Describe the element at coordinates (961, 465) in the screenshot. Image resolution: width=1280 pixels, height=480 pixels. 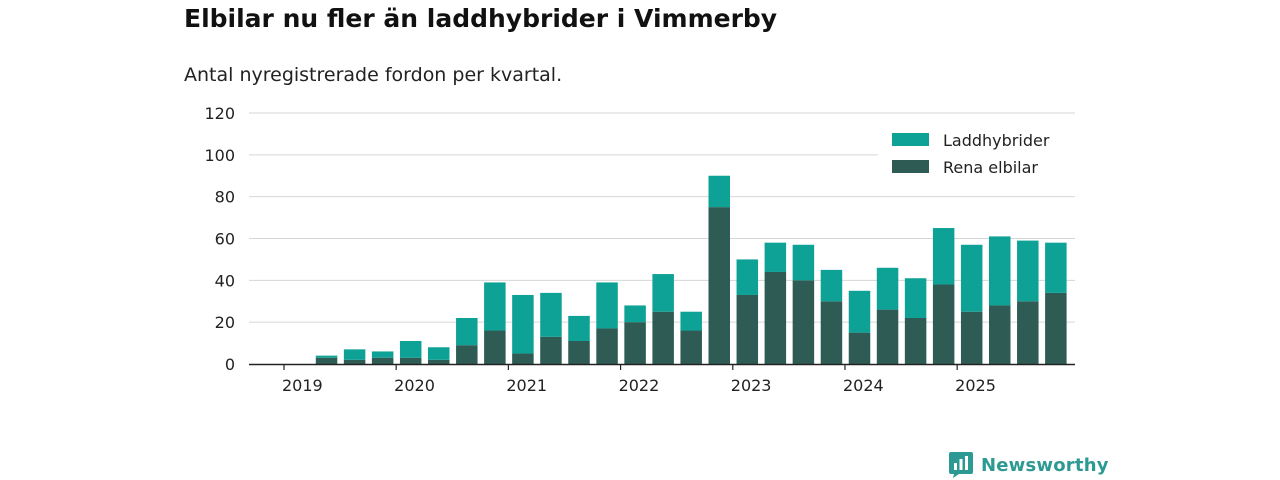
I see `newsworthy-logo-icon` at that location.